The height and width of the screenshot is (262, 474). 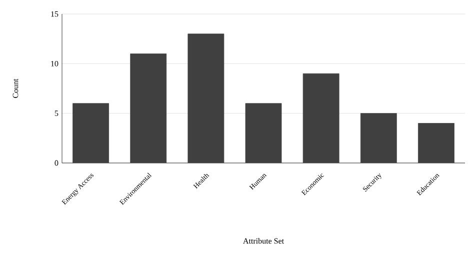 What do you see at coordinates (263, 241) in the screenshot?
I see `x-axis-title: Attribute Set` at bounding box center [263, 241].